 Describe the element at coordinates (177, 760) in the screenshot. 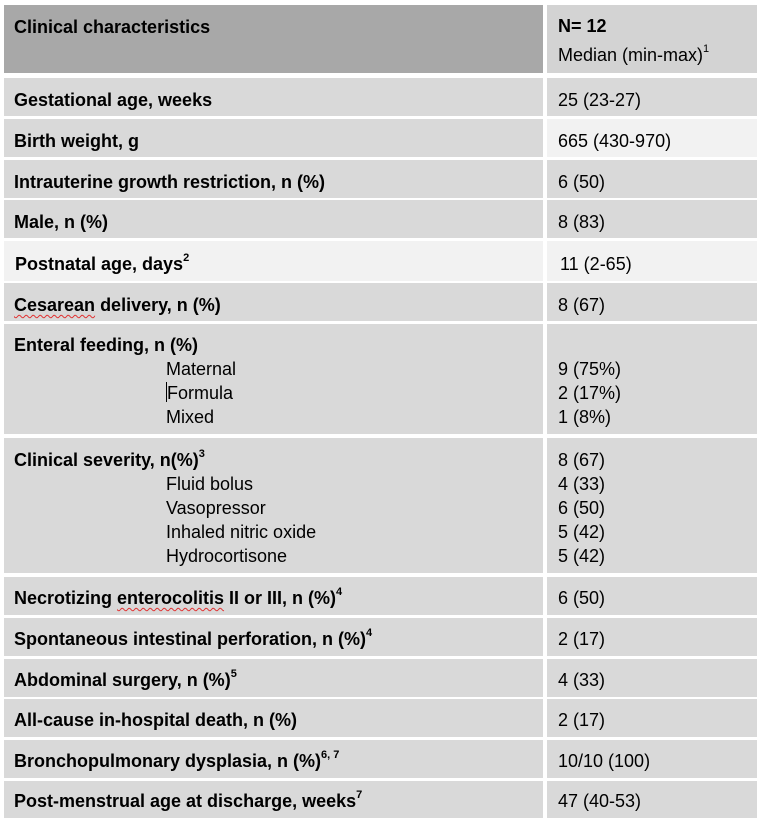

I see `row-label: Bronchopulmonary dysplasia, n (%)6, 7` at that location.